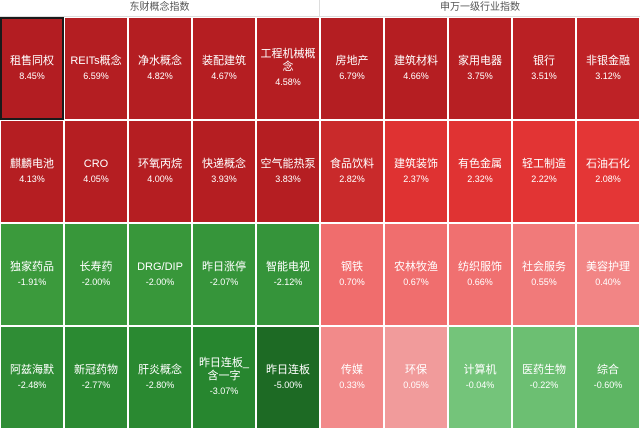 This screenshot has height=429, width=640. I want to click on concept-tile-name: 昨日连板, so click(288, 369).